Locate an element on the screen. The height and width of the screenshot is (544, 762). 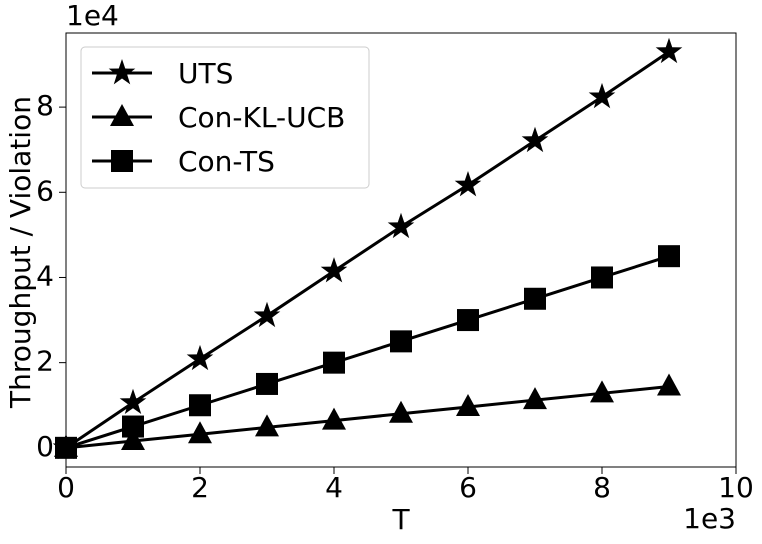
x-axis-label: T is located at coordinates (400, 519).